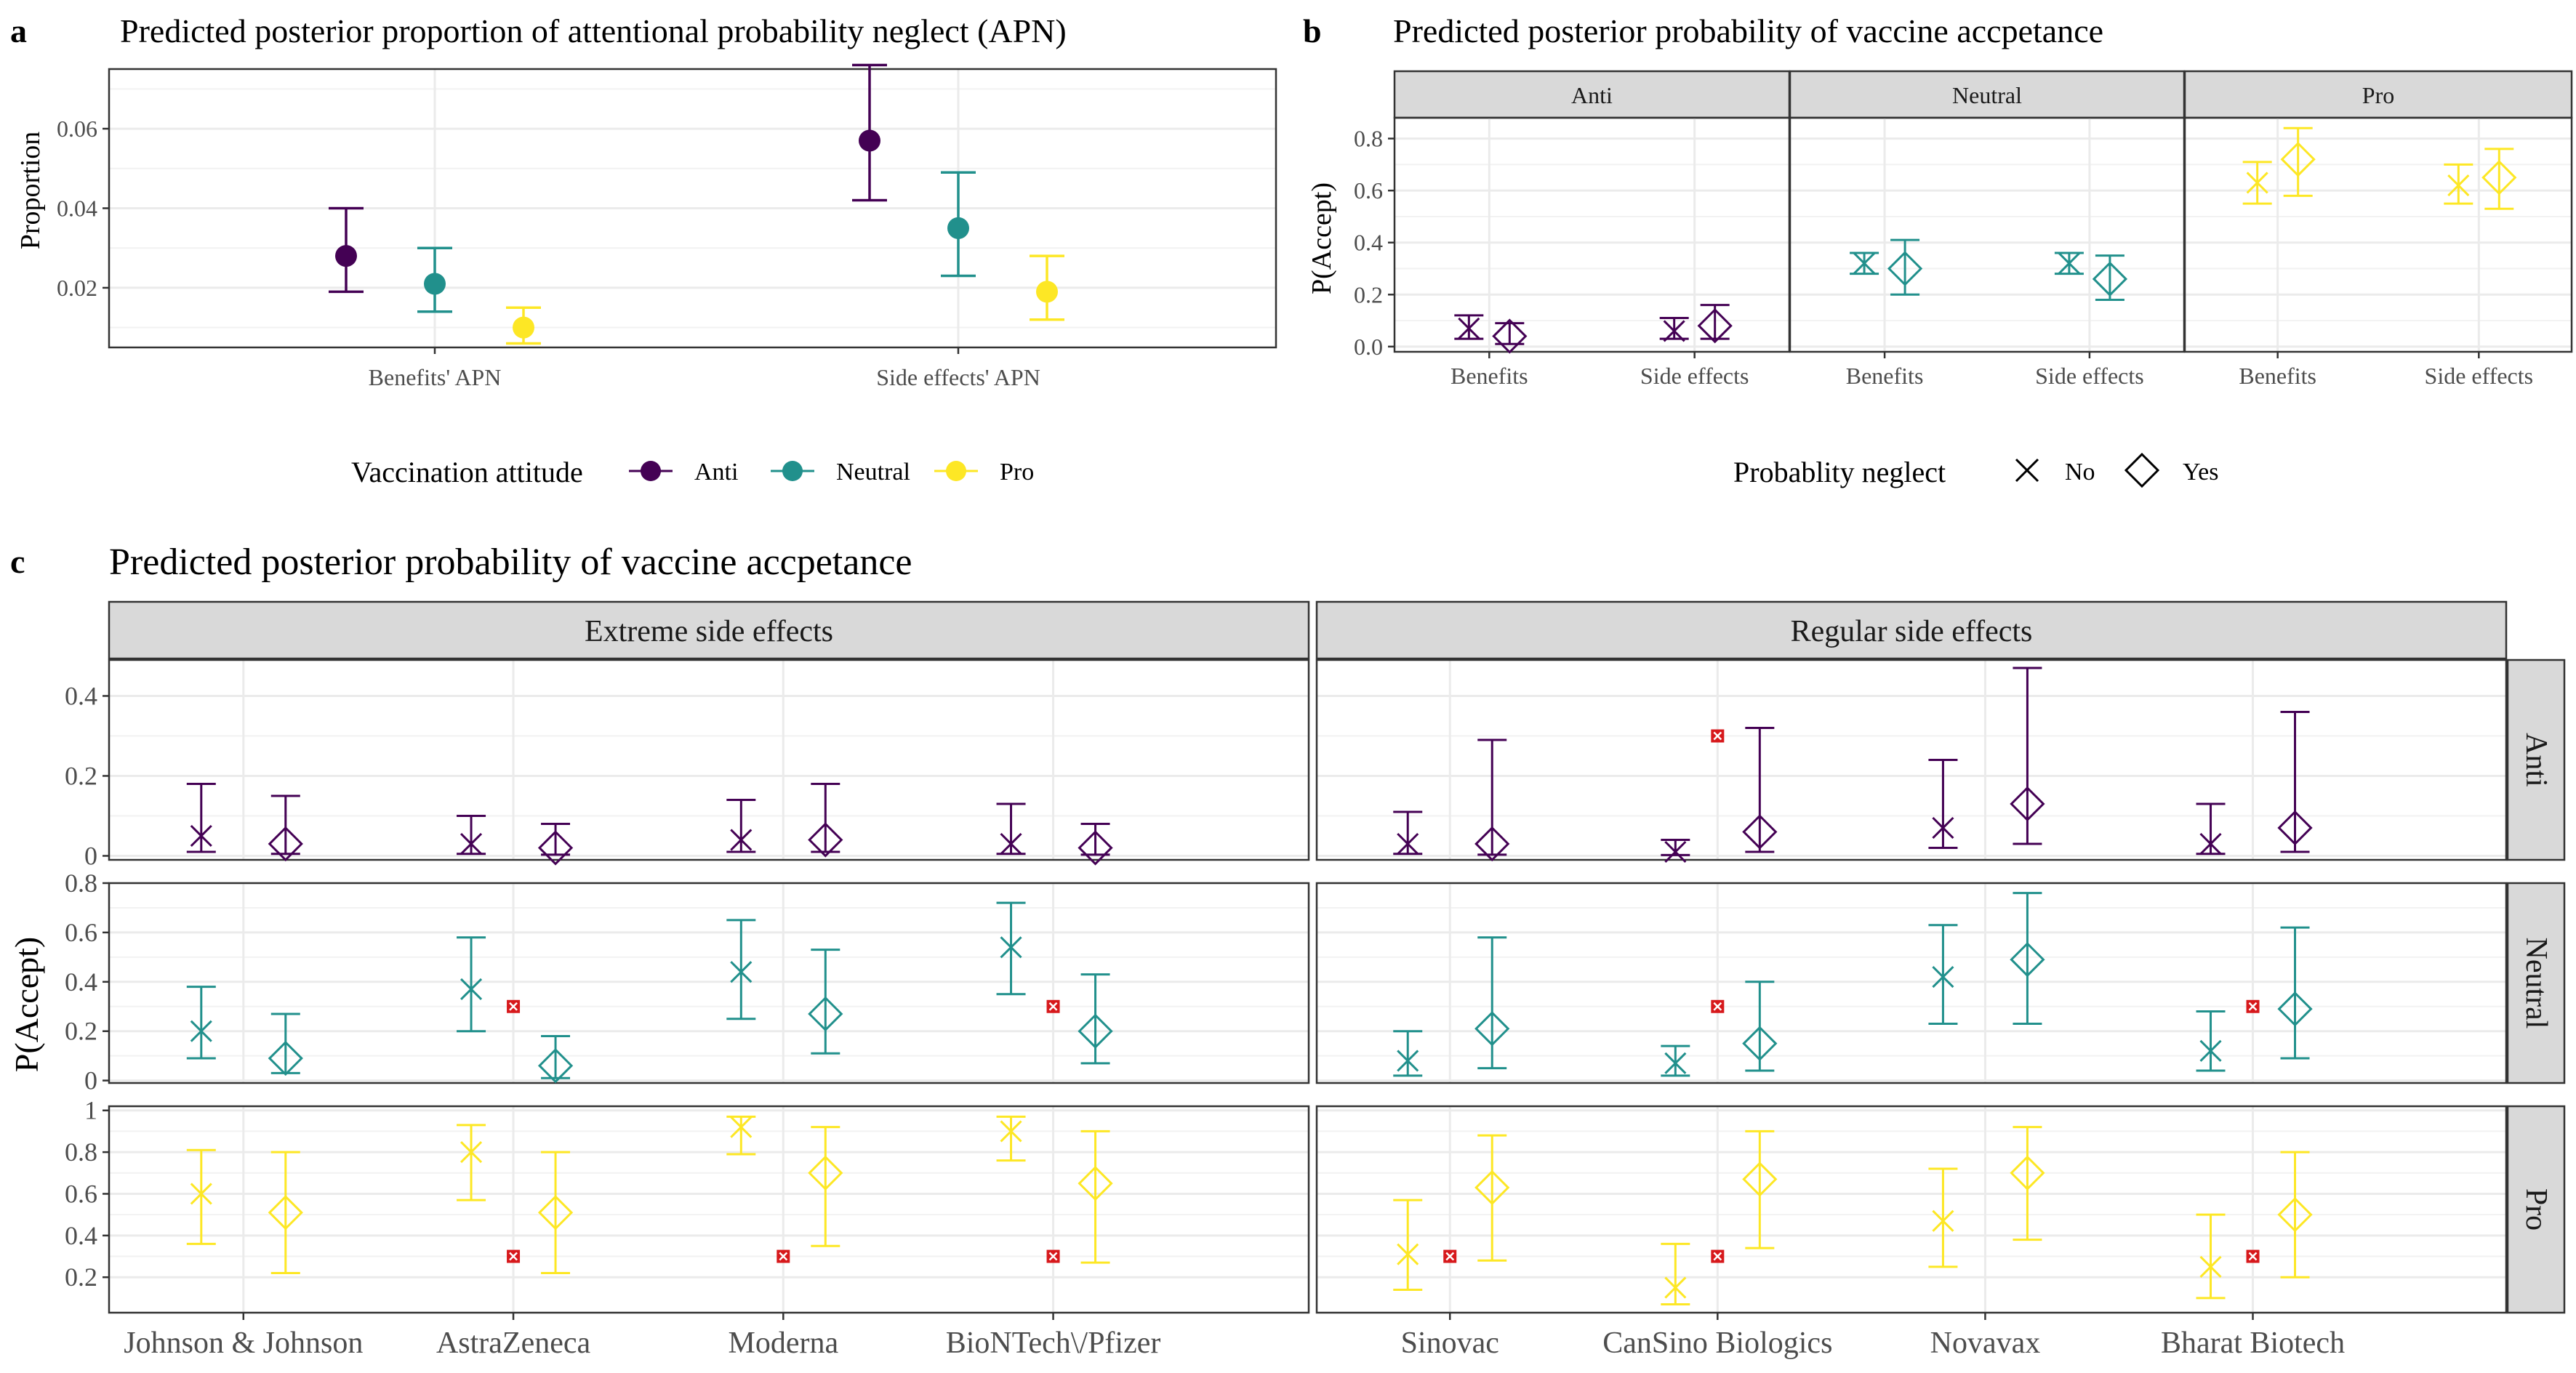 The width and height of the screenshot is (2576, 1373). What do you see at coordinates (958, 377) in the screenshot?
I see `x-tick-label: Side effects' APN` at bounding box center [958, 377].